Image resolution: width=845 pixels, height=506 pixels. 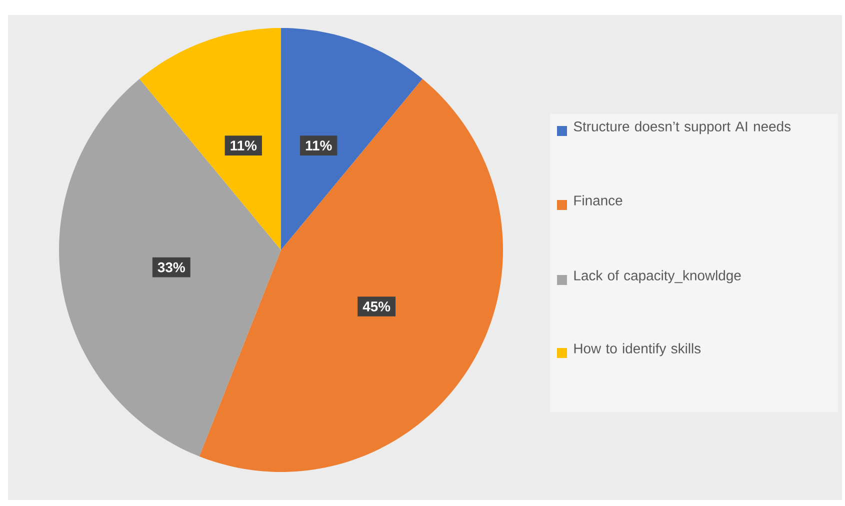 What do you see at coordinates (171, 267) in the screenshot?
I see `data-label: 33%` at bounding box center [171, 267].